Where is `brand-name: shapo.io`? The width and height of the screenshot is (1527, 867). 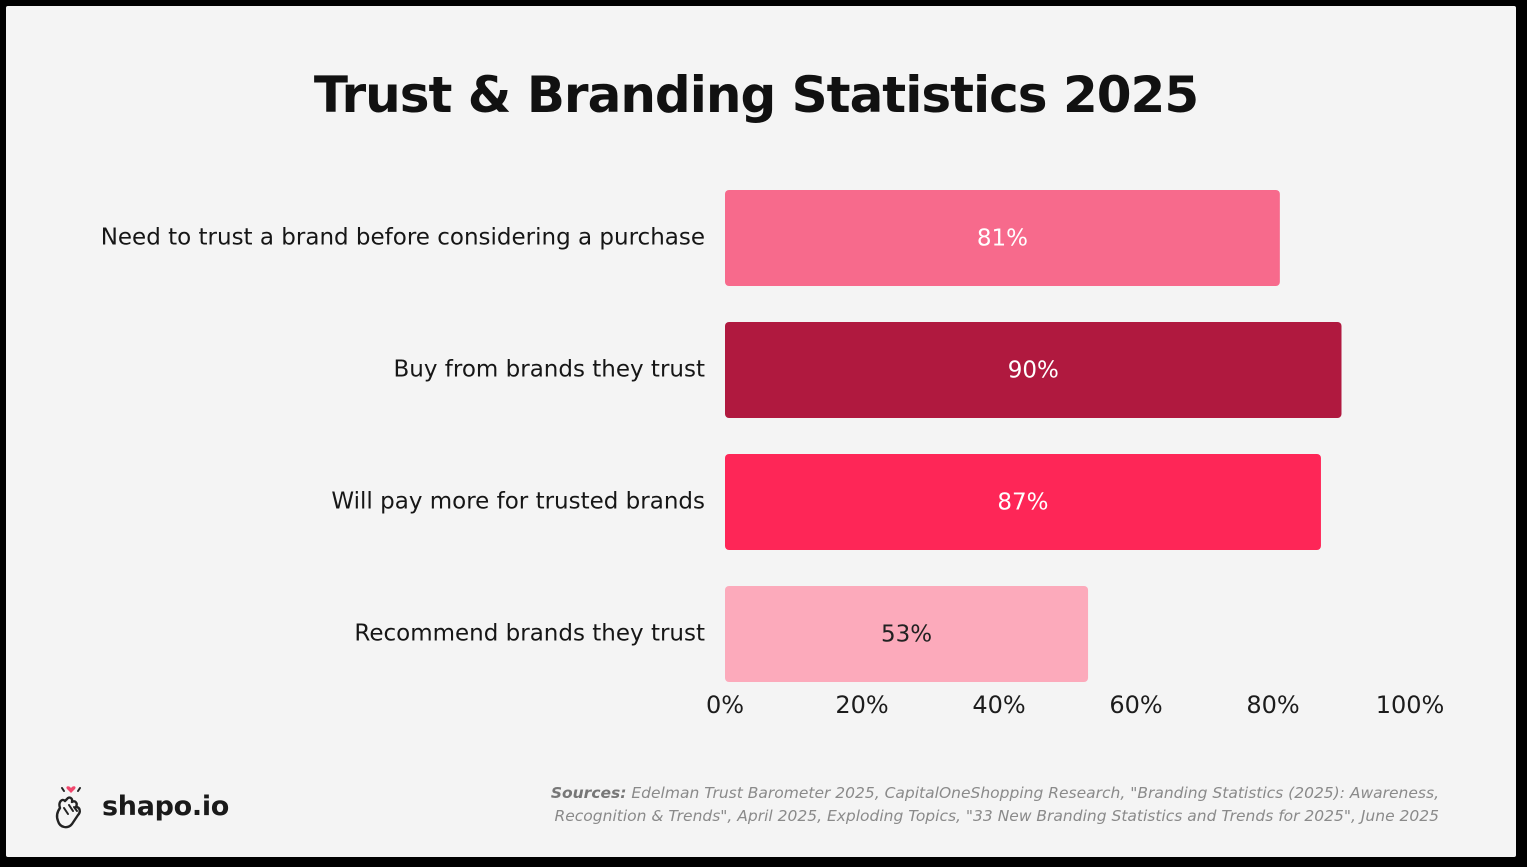 brand-name: shapo.io is located at coordinates (166, 806).